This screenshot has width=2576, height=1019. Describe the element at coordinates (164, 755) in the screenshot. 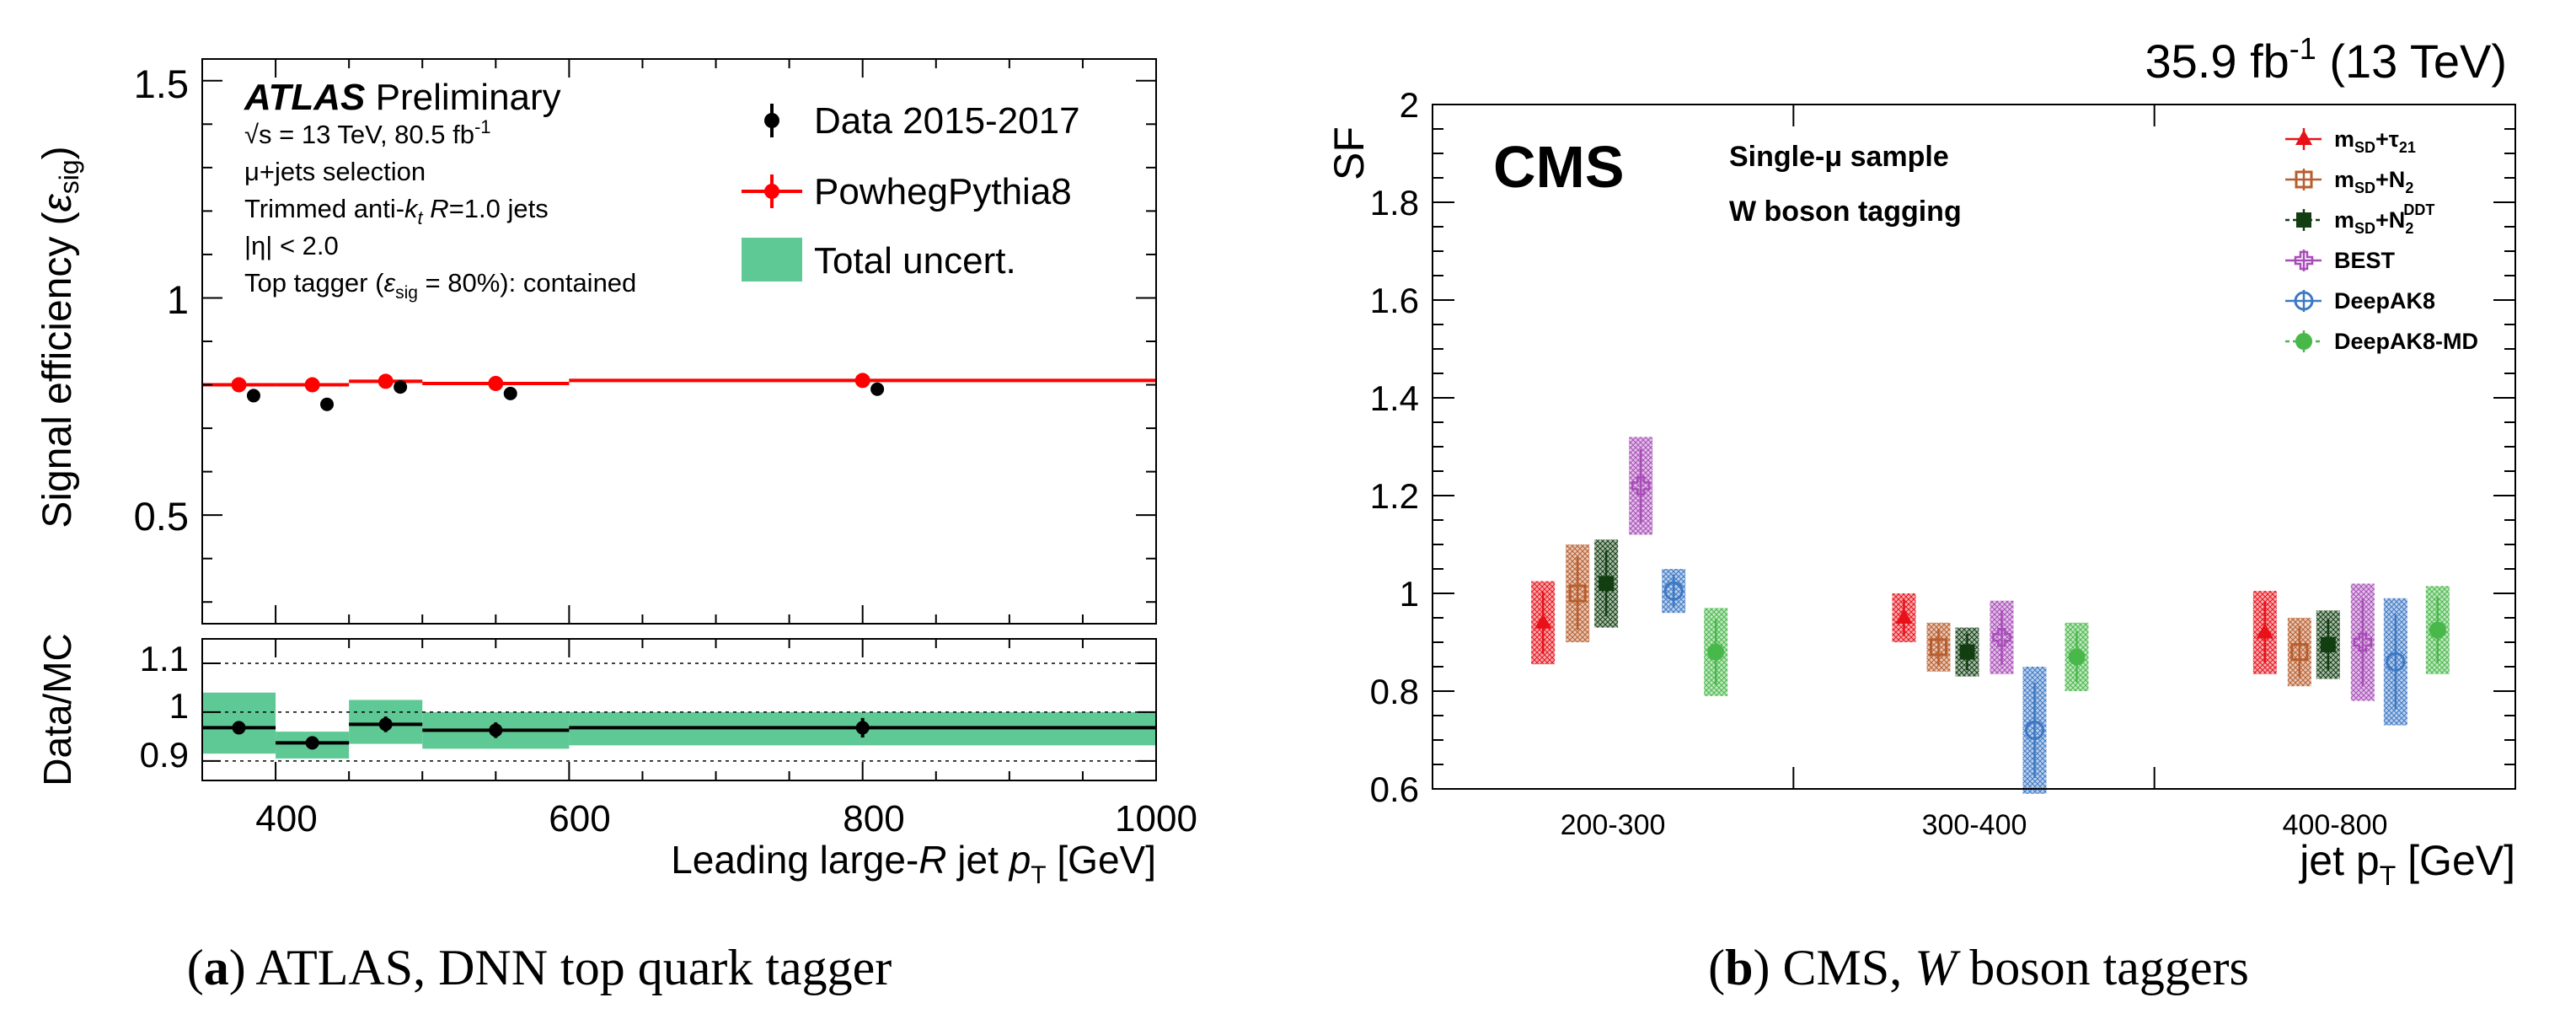

I see `atlas-ratio-ytick-label: 0.9` at that location.